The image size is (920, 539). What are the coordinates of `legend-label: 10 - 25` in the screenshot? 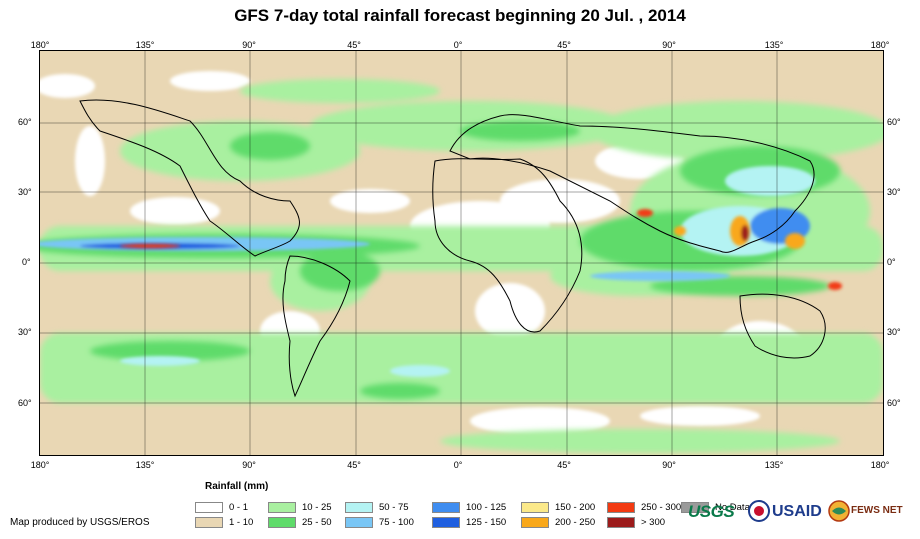 It's located at (317, 507).